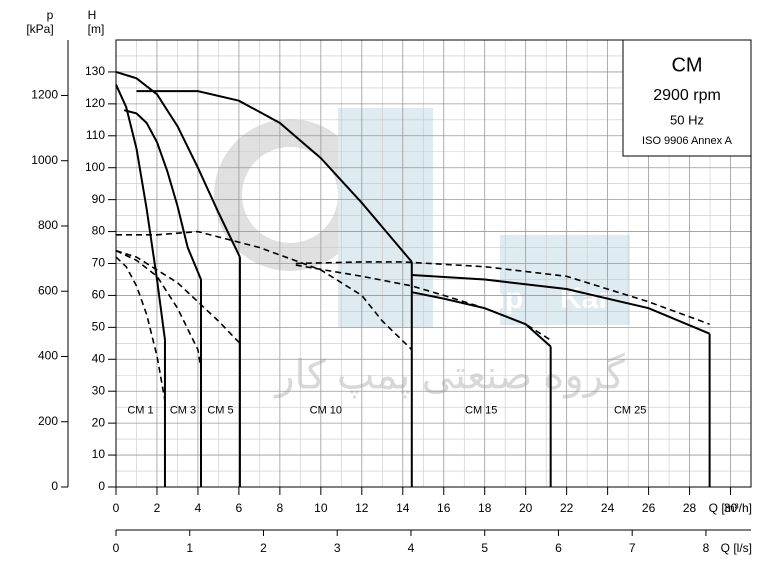 The height and width of the screenshot is (579, 778). What do you see at coordinates (362, 508) in the screenshot?
I see `x-tick-label: 12` at bounding box center [362, 508].